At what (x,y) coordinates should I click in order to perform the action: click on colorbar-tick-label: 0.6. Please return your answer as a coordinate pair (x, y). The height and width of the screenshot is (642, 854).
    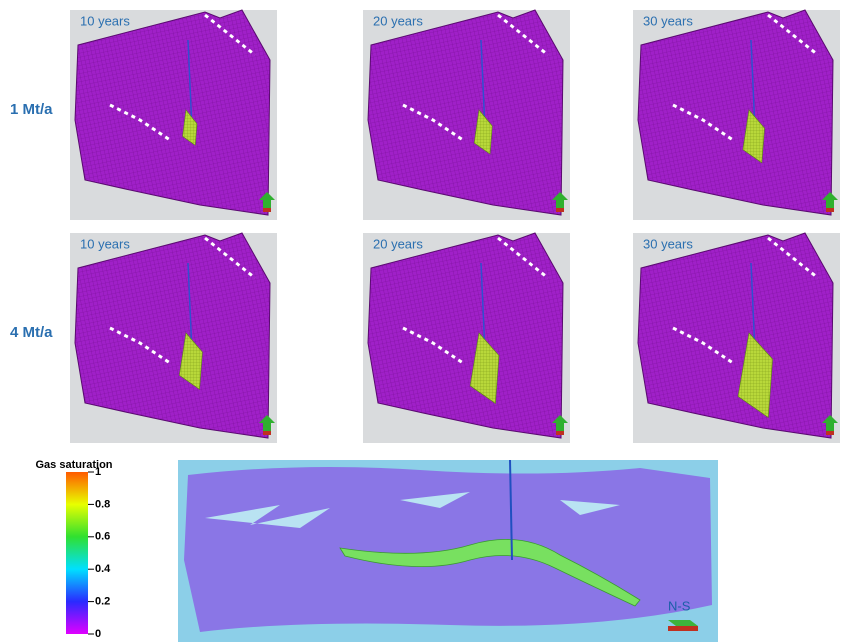
    Looking at the image, I should click on (102, 537).